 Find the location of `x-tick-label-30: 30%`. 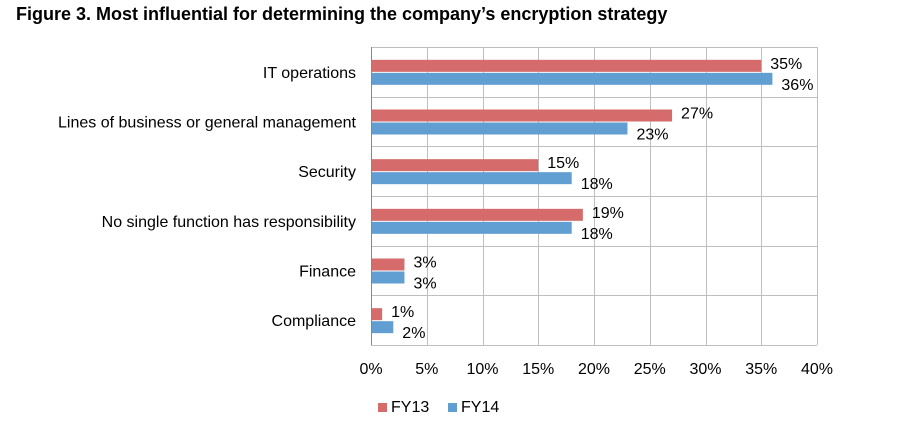

x-tick-label-30: 30% is located at coordinates (705, 369).